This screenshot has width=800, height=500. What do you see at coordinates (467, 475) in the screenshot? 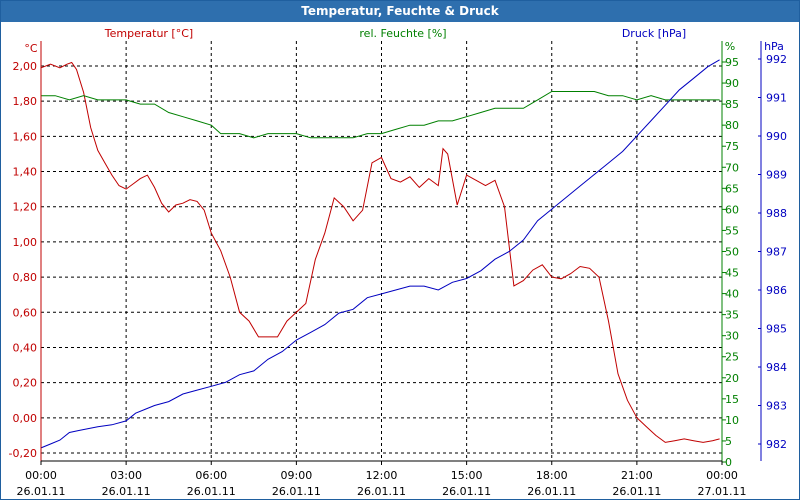
I see `x-tick-time: 15:00` at bounding box center [467, 475].